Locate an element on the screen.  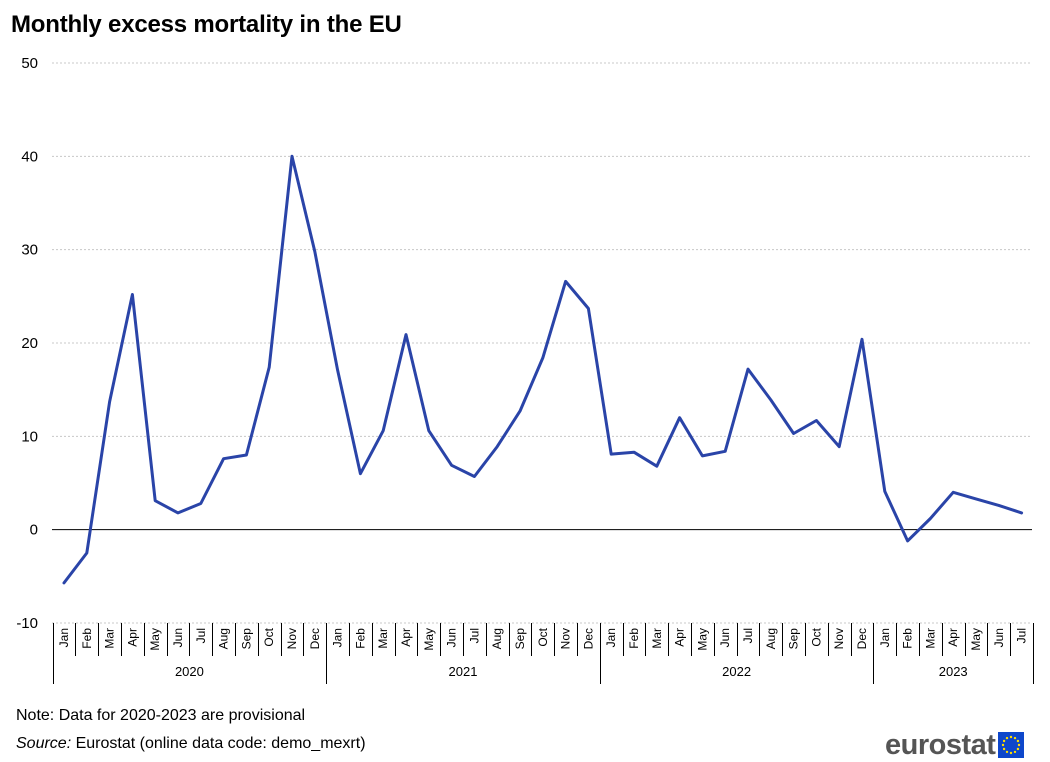
chart-title: Monthly excess mortality in the EU is located at coordinates (206, 24).